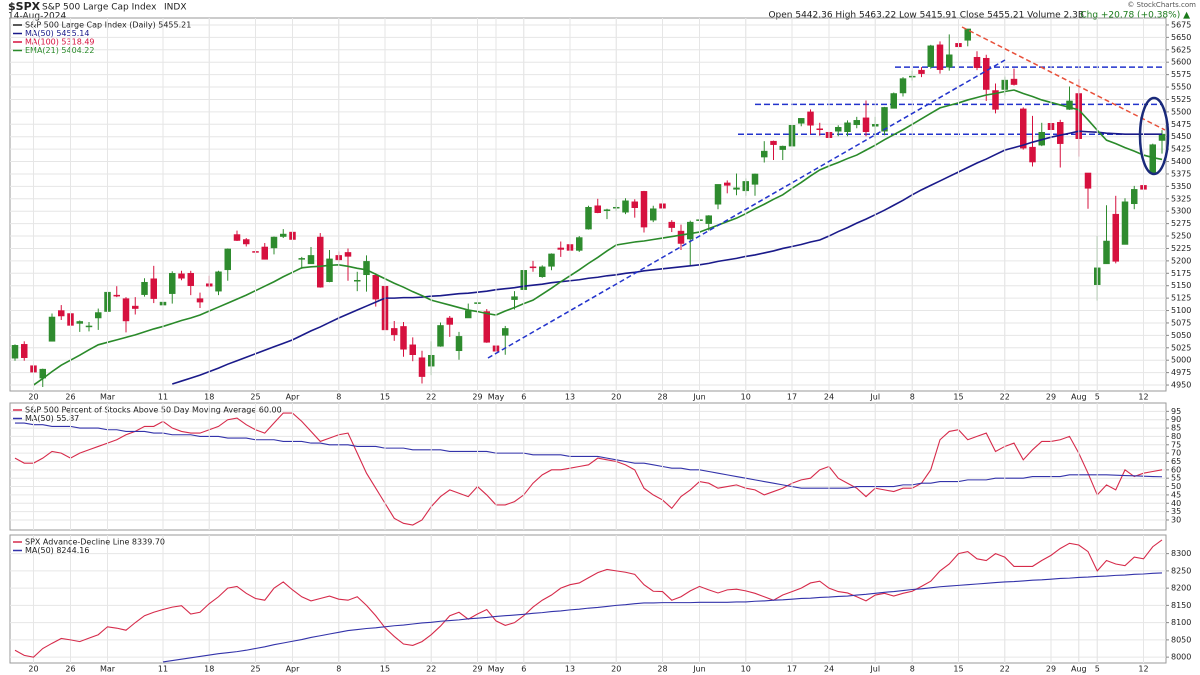 The height and width of the screenshot is (675, 1200). Describe the element at coordinates (1181, 198) in the screenshot. I see `y-tick-label: 5325` at that location.